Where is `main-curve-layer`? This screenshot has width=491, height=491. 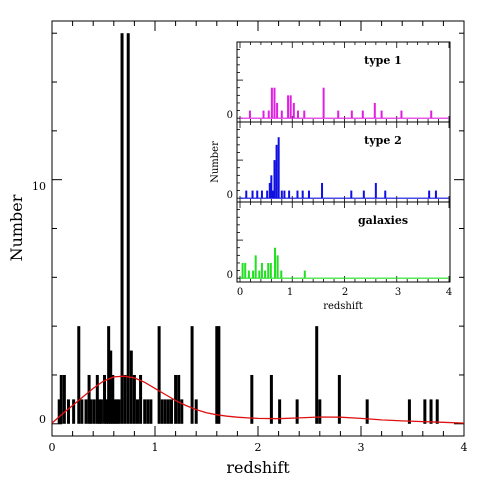
main-curve-layer is located at coordinates (258, 399).